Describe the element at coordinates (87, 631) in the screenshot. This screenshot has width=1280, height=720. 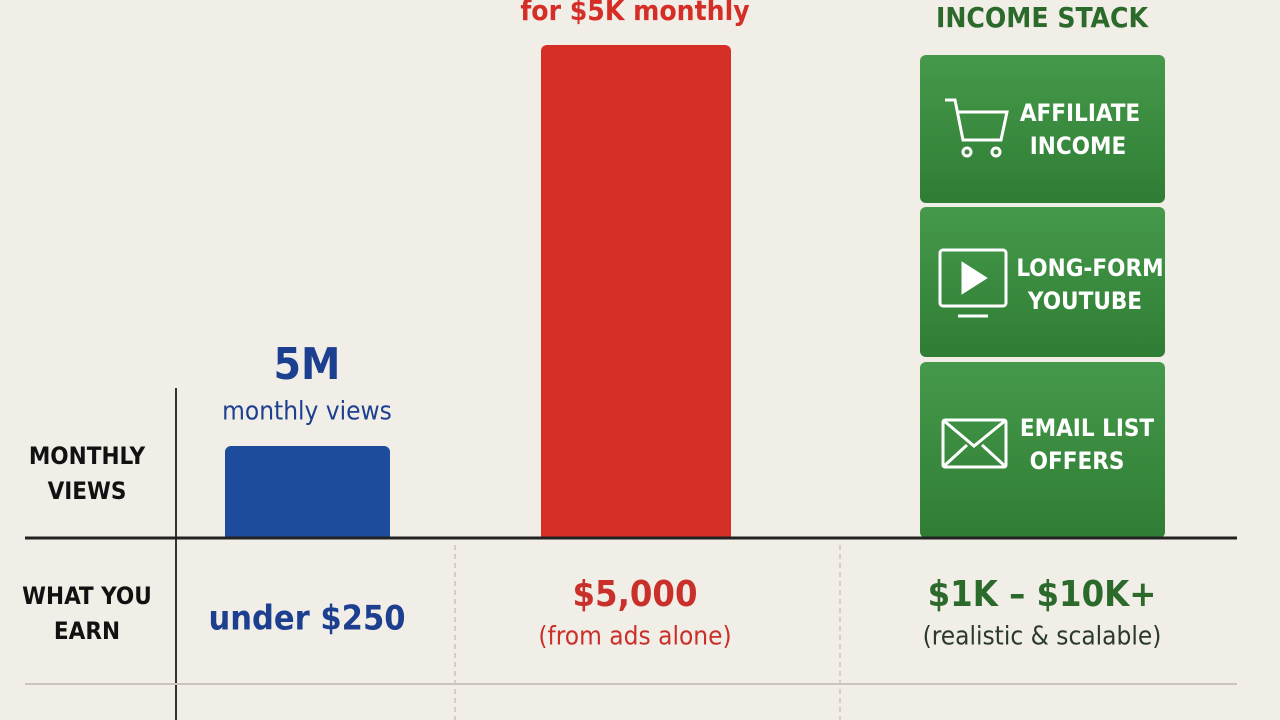
I see `row-label: EARN` at that location.